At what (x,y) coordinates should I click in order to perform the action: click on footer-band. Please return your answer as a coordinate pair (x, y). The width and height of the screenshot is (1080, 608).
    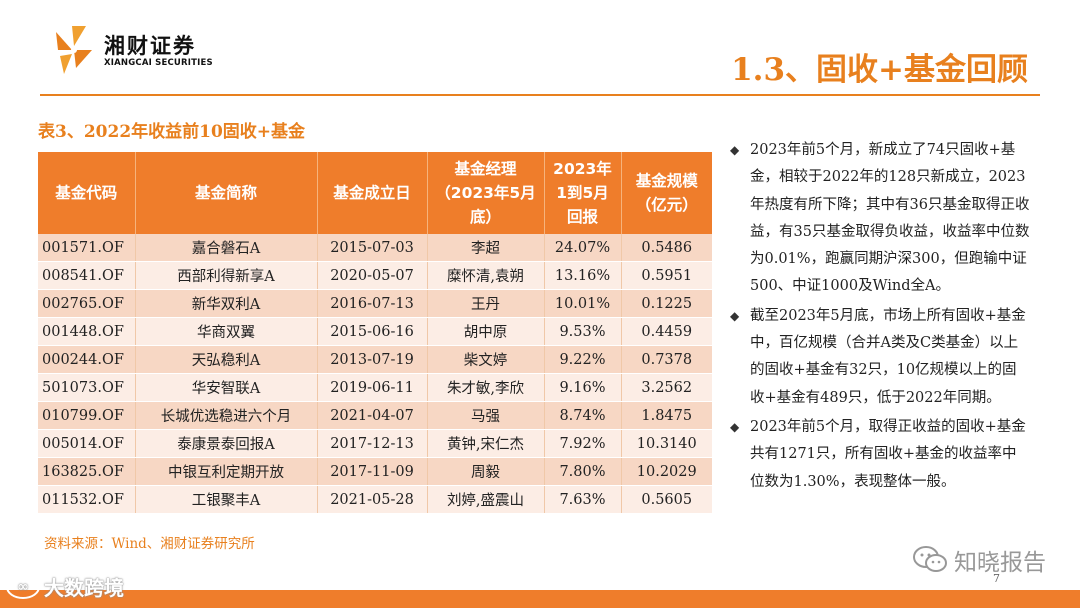
    Looking at the image, I should click on (540, 599).